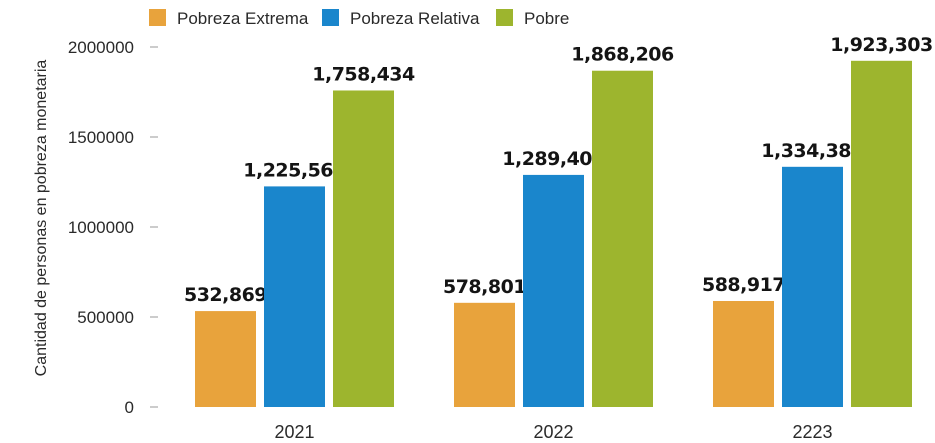 The height and width of the screenshot is (443, 935). What do you see at coordinates (294, 432) in the screenshot?
I see `x-category-label: 2021` at bounding box center [294, 432].